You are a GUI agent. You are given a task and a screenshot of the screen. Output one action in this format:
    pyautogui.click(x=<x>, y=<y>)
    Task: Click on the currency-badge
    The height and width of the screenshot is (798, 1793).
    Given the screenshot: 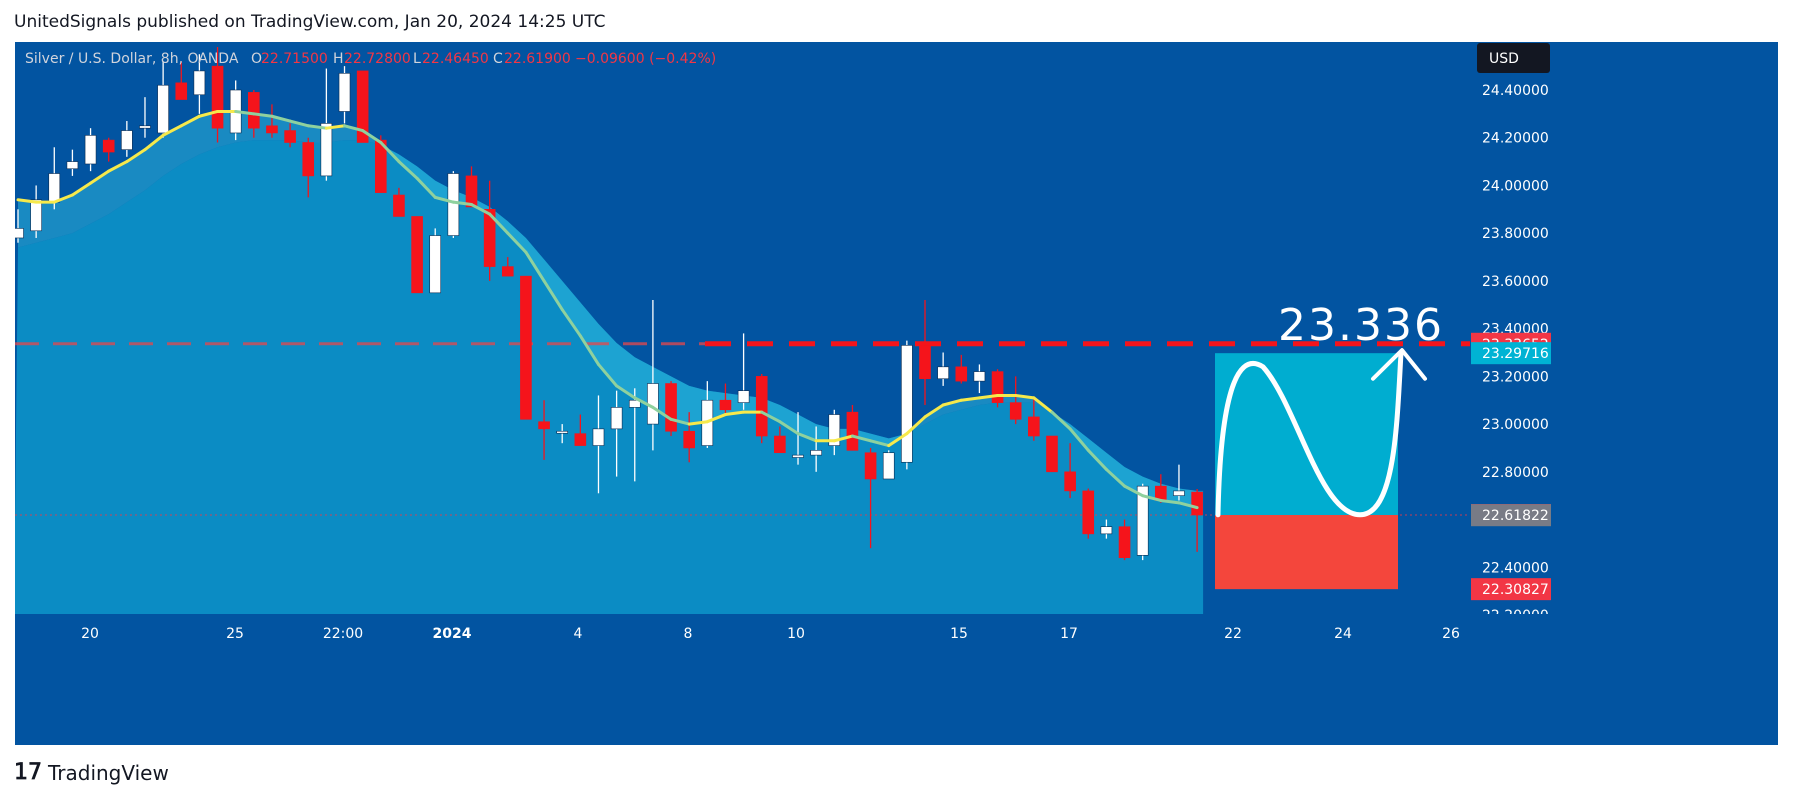 What is the action you would take?
    pyautogui.click(x=1513, y=58)
    